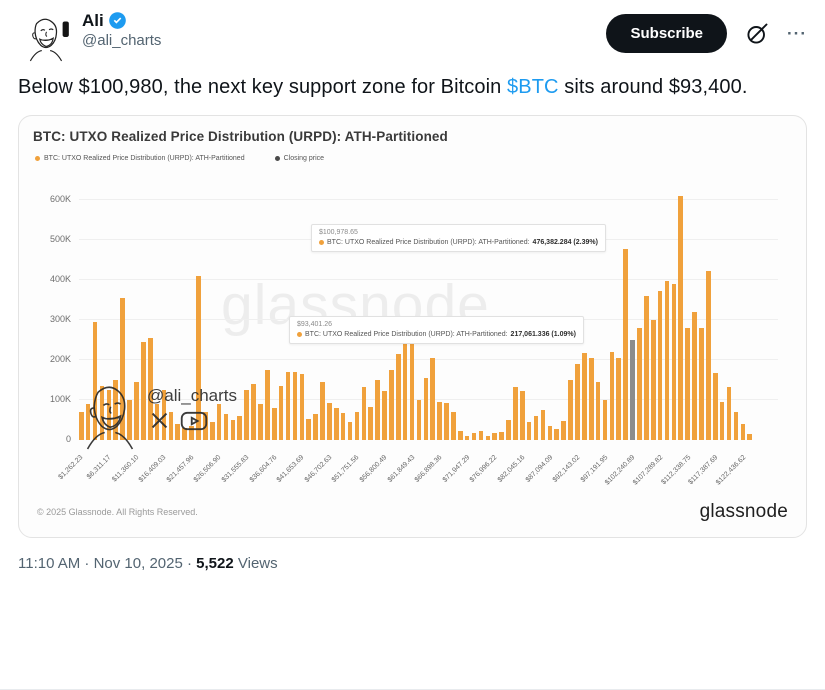 Image resolution: width=825 pixels, height=690 pixels. Describe the element at coordinates (255, 563) in the screenshot. I see `views-label: Views` at that location.